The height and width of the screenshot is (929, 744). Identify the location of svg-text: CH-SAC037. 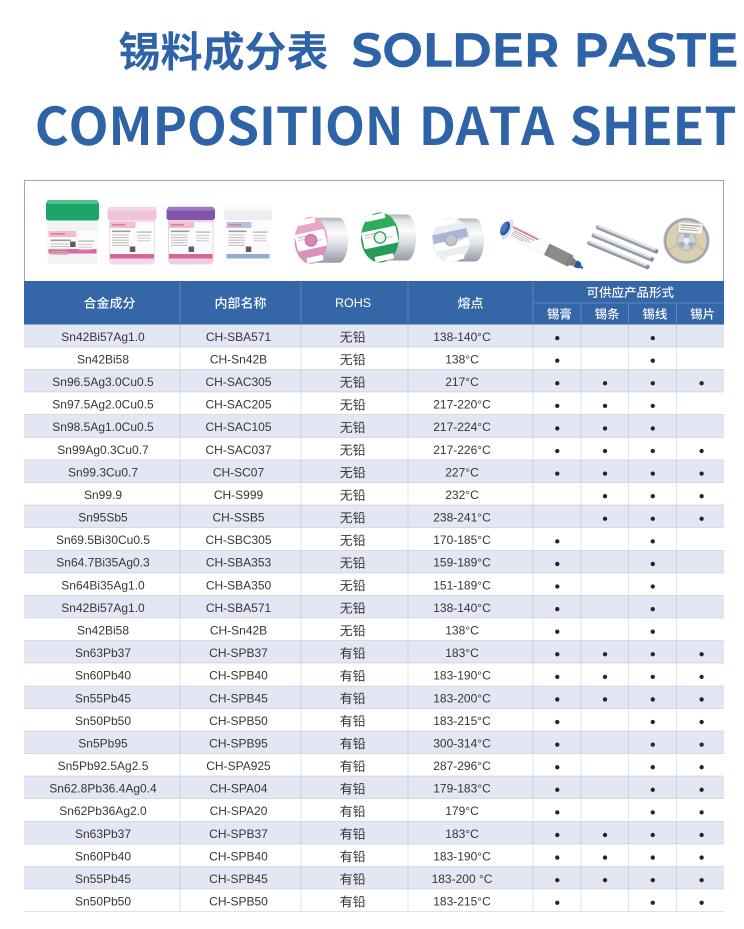
(238, 450).